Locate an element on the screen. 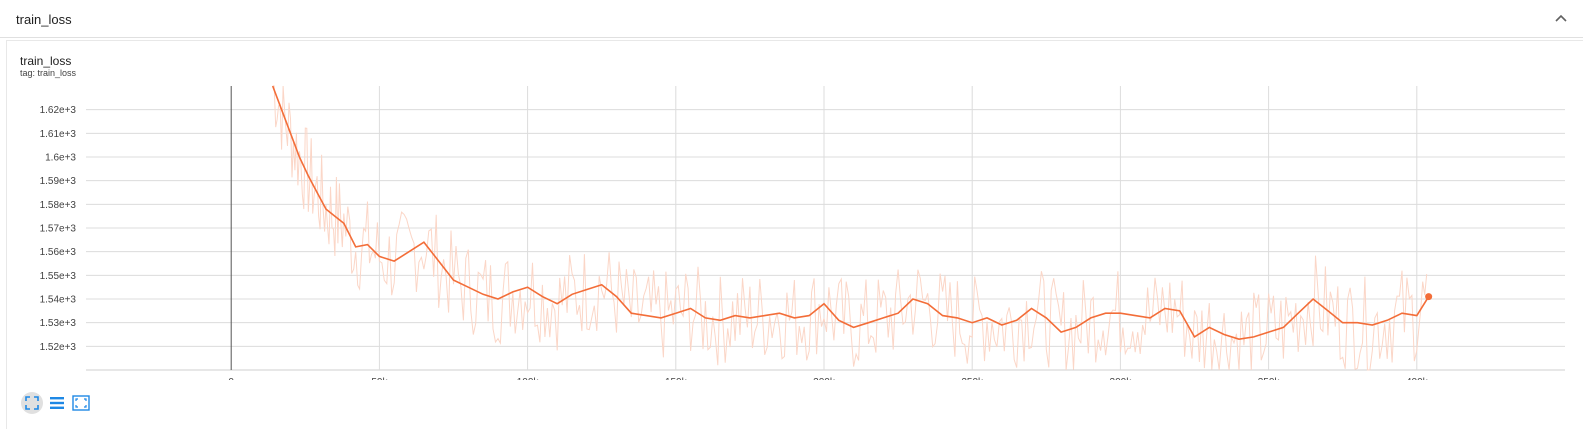 Image resolution: width=1583 pixels, height=429 pixels. y-tick-label: 1.61e+3 is located at coordinates (58, 134).